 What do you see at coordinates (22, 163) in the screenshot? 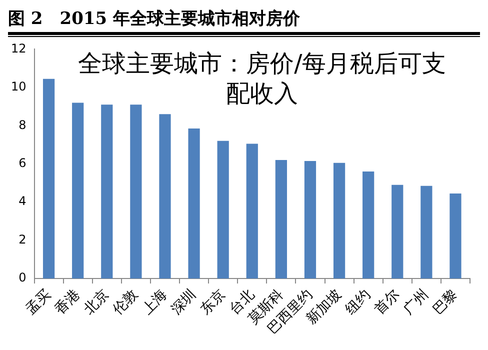
I see `y-tick-label: 6` at bounding box center [22, 163].